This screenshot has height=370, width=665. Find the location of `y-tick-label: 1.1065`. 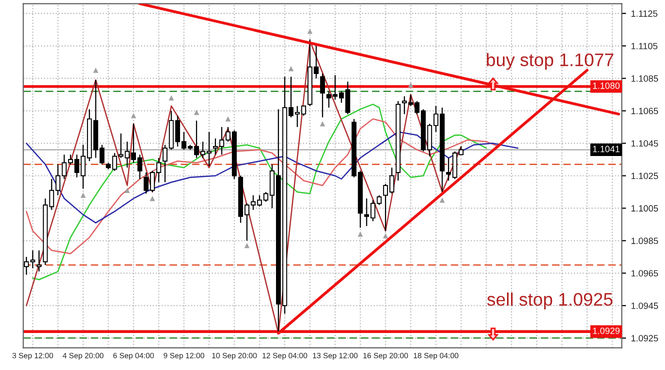

y-tick-label: 1.1065 is located at coordinates (644, 111).